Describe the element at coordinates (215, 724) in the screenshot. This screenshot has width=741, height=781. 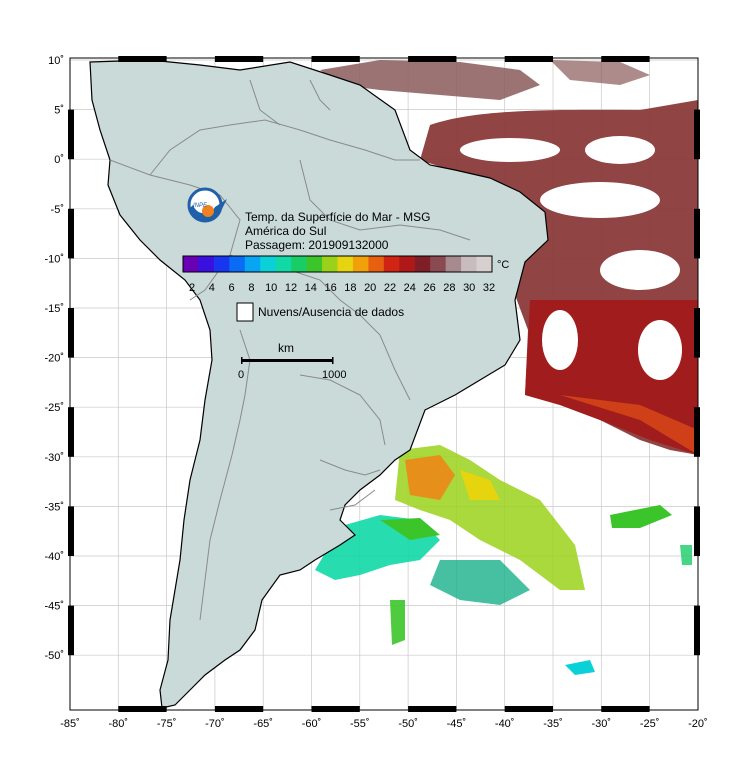
I see `lon-label: -70˚` at that location.